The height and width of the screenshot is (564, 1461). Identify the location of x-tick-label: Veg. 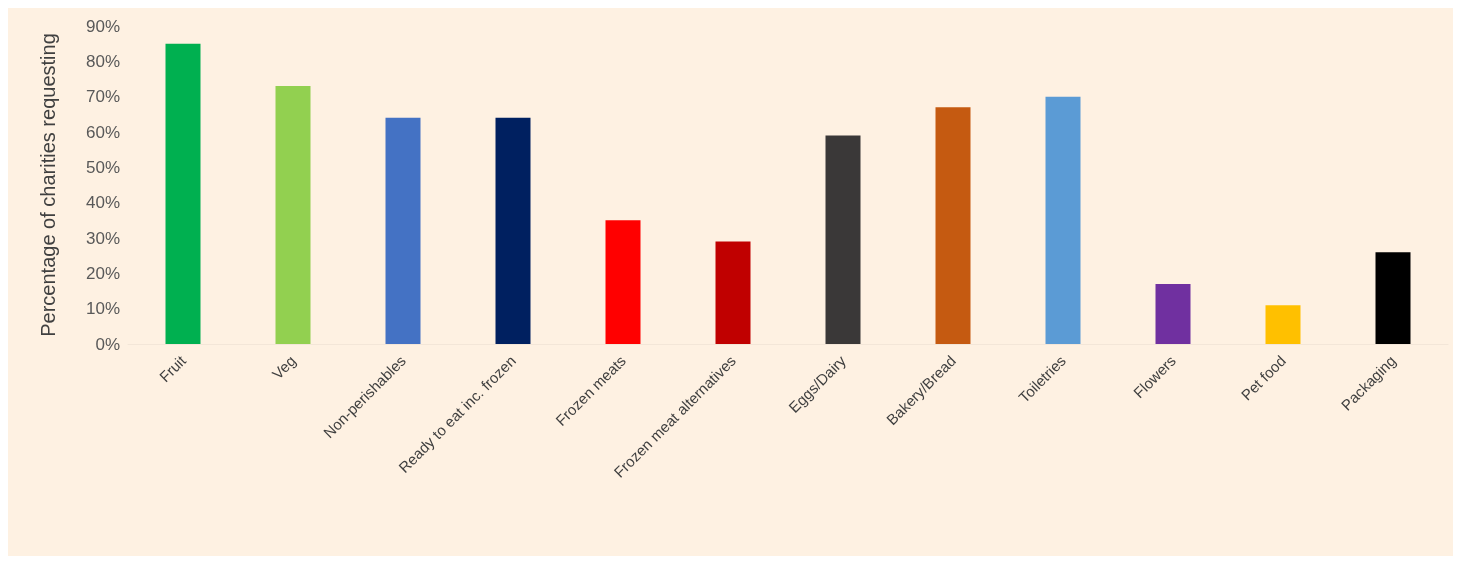
(284, 367).